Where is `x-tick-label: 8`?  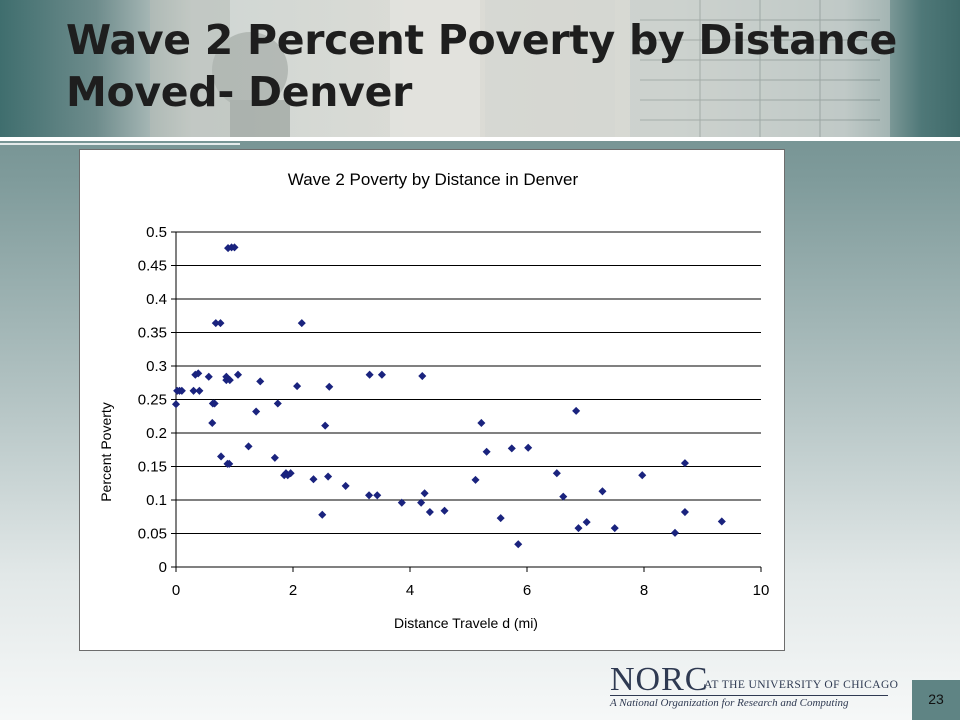 x-tick-label: 8 is located at coordinates (644, 590).